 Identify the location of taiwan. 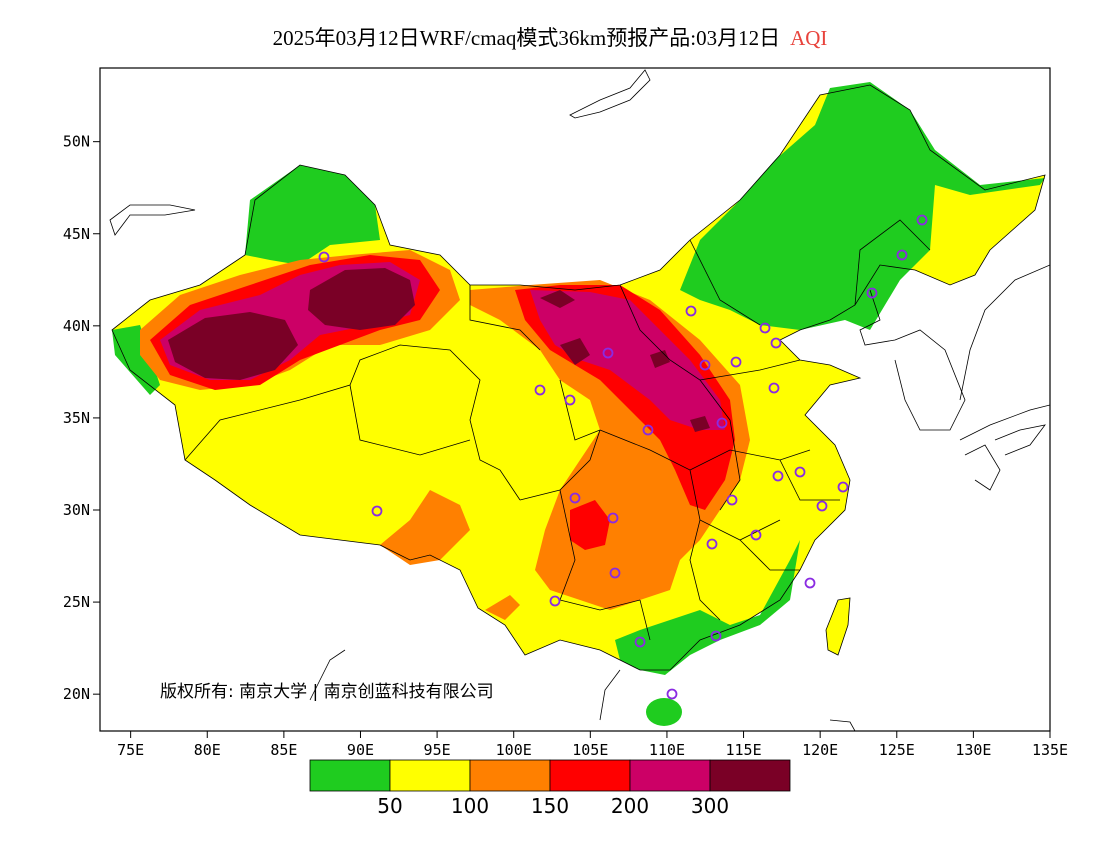
(838, 626).